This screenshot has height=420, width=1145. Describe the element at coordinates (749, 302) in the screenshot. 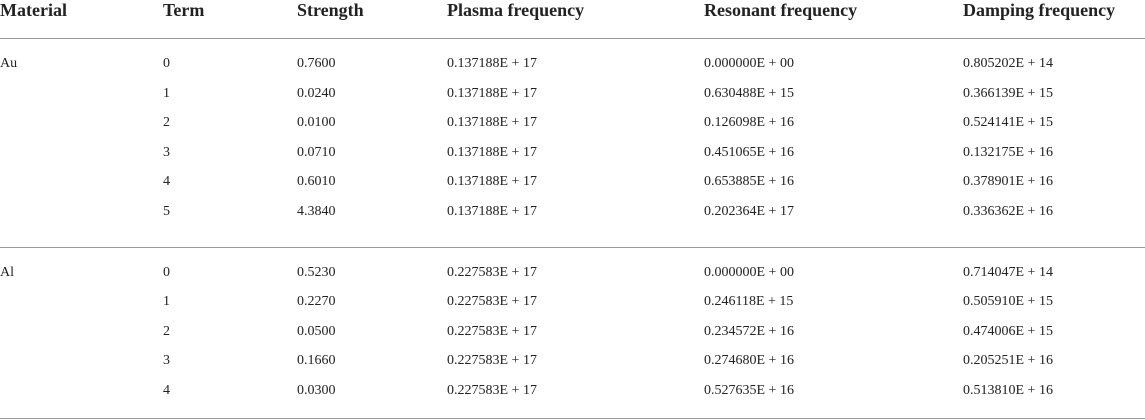

I see `table-cell: 0.246118E + 15` at that location.